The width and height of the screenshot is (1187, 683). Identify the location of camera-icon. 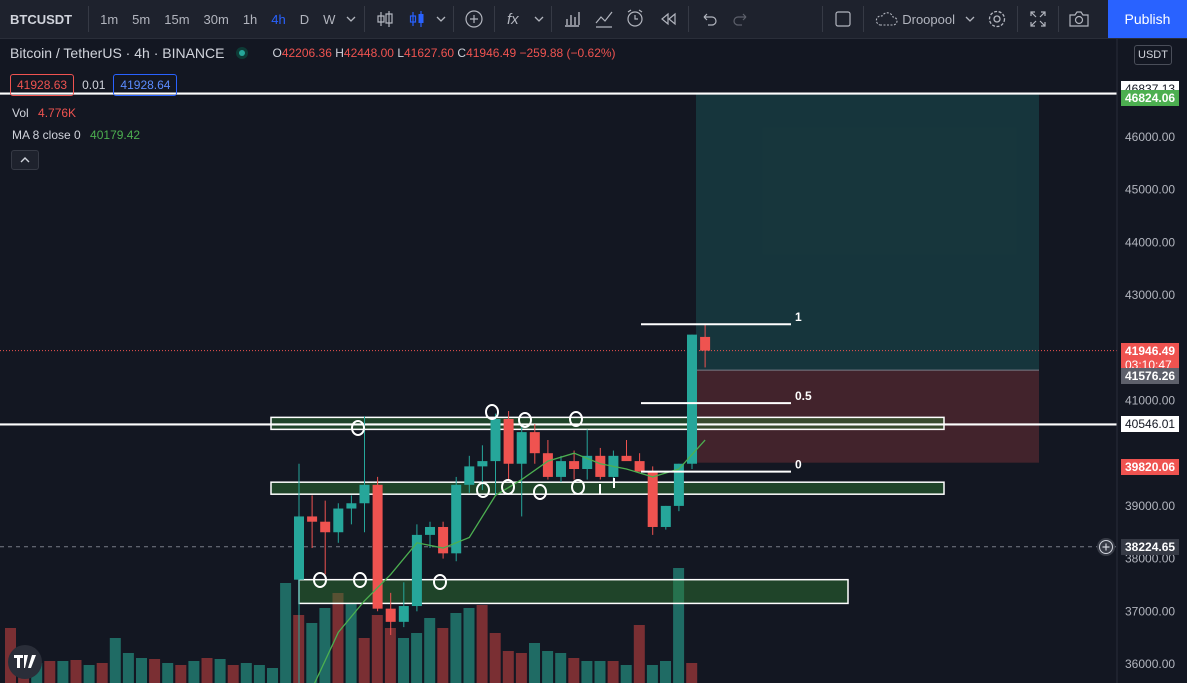
(1079, 19).